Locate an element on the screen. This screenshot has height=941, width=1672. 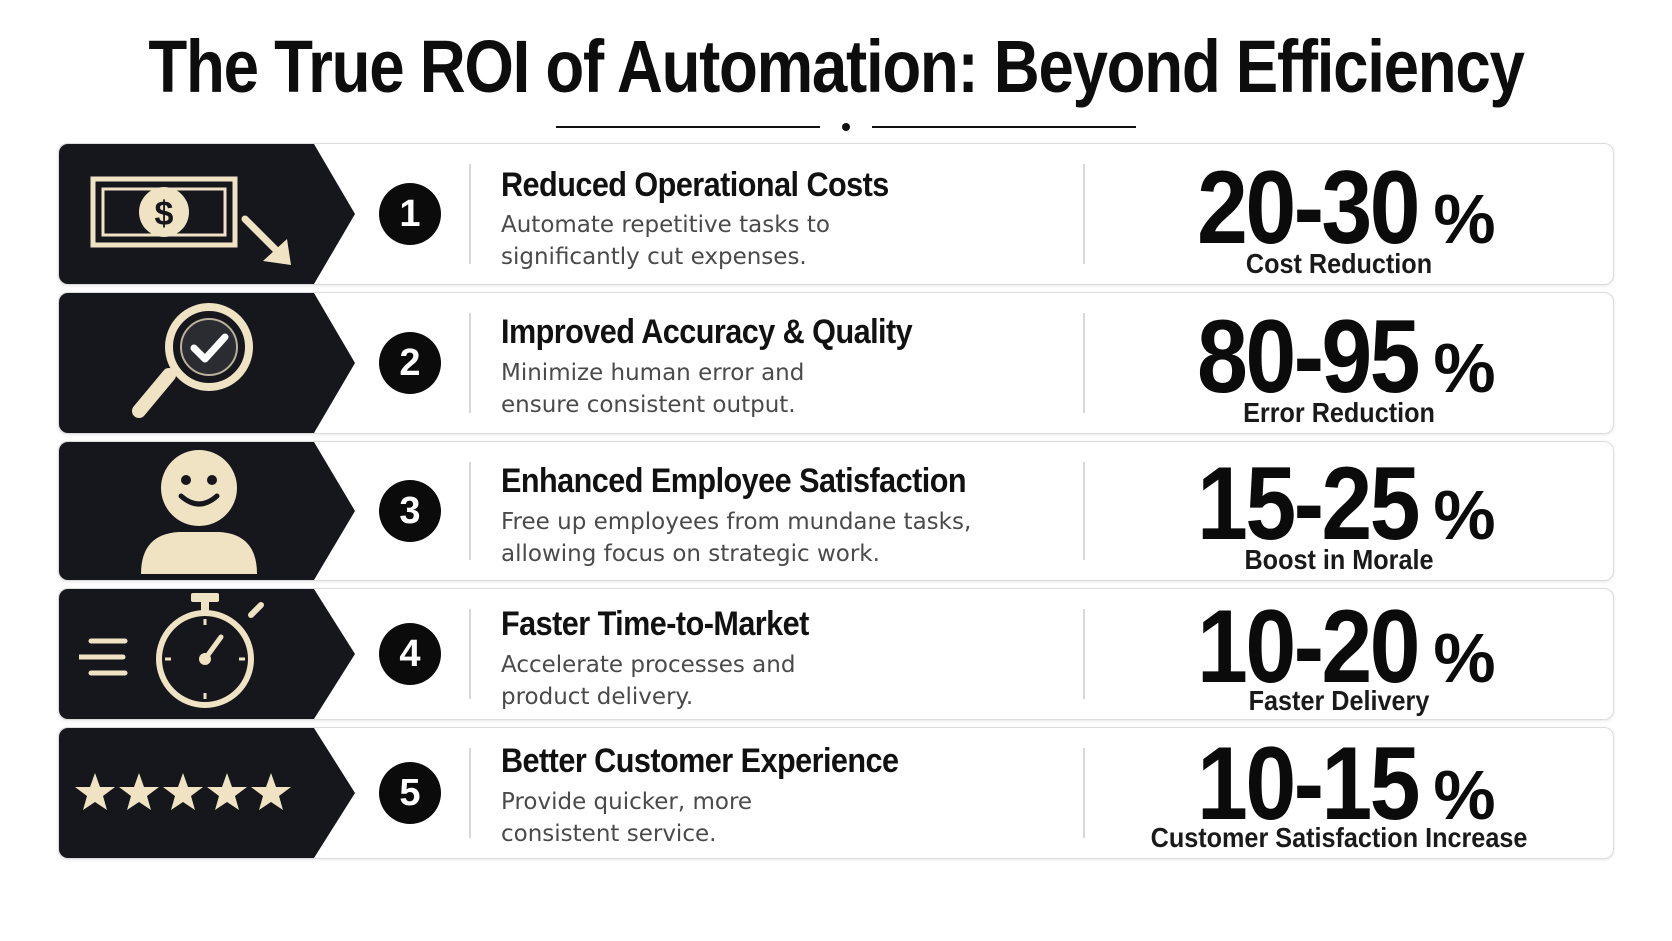
benefit-description-line: Provide quicker, more is located at coordinates (627, 802).